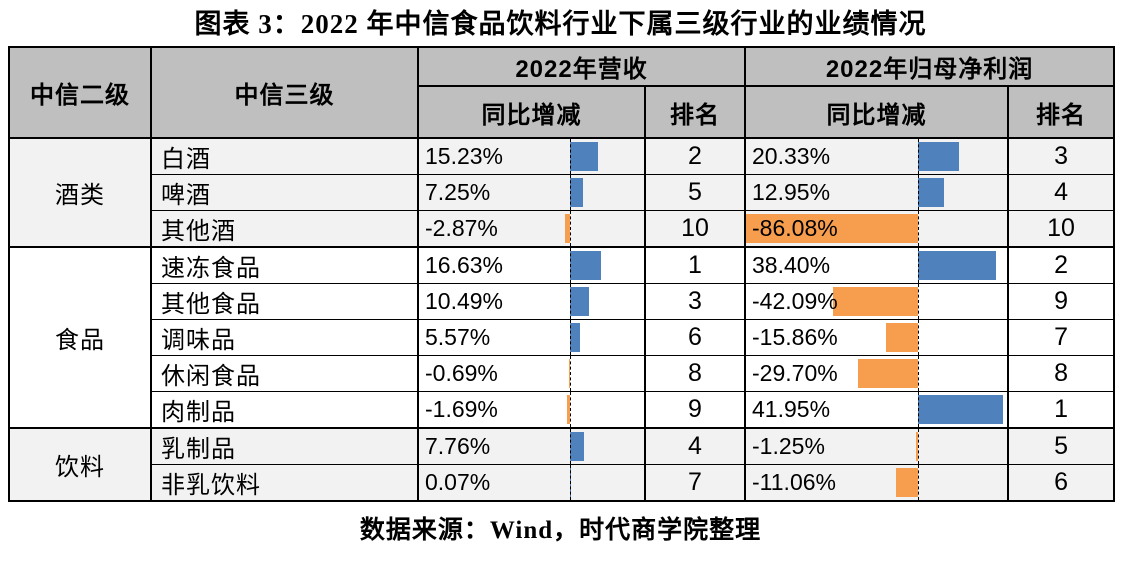  I want to click on rev-yoy-cell: 7.76%, so click(531, 446).